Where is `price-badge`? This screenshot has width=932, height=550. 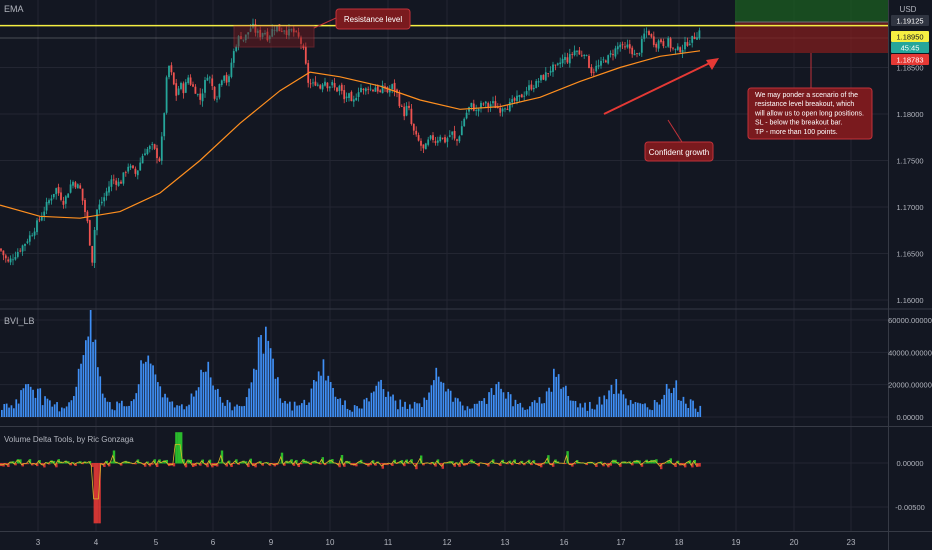 price-badge is located at coordinates (910, 36).